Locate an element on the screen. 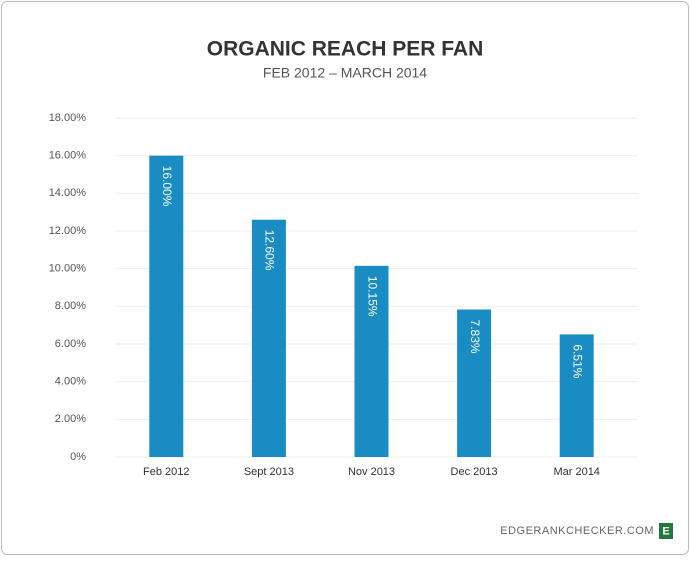 The image size is (690, 561). y-tick-label: 6.00% is located at coordinates (70, 344).